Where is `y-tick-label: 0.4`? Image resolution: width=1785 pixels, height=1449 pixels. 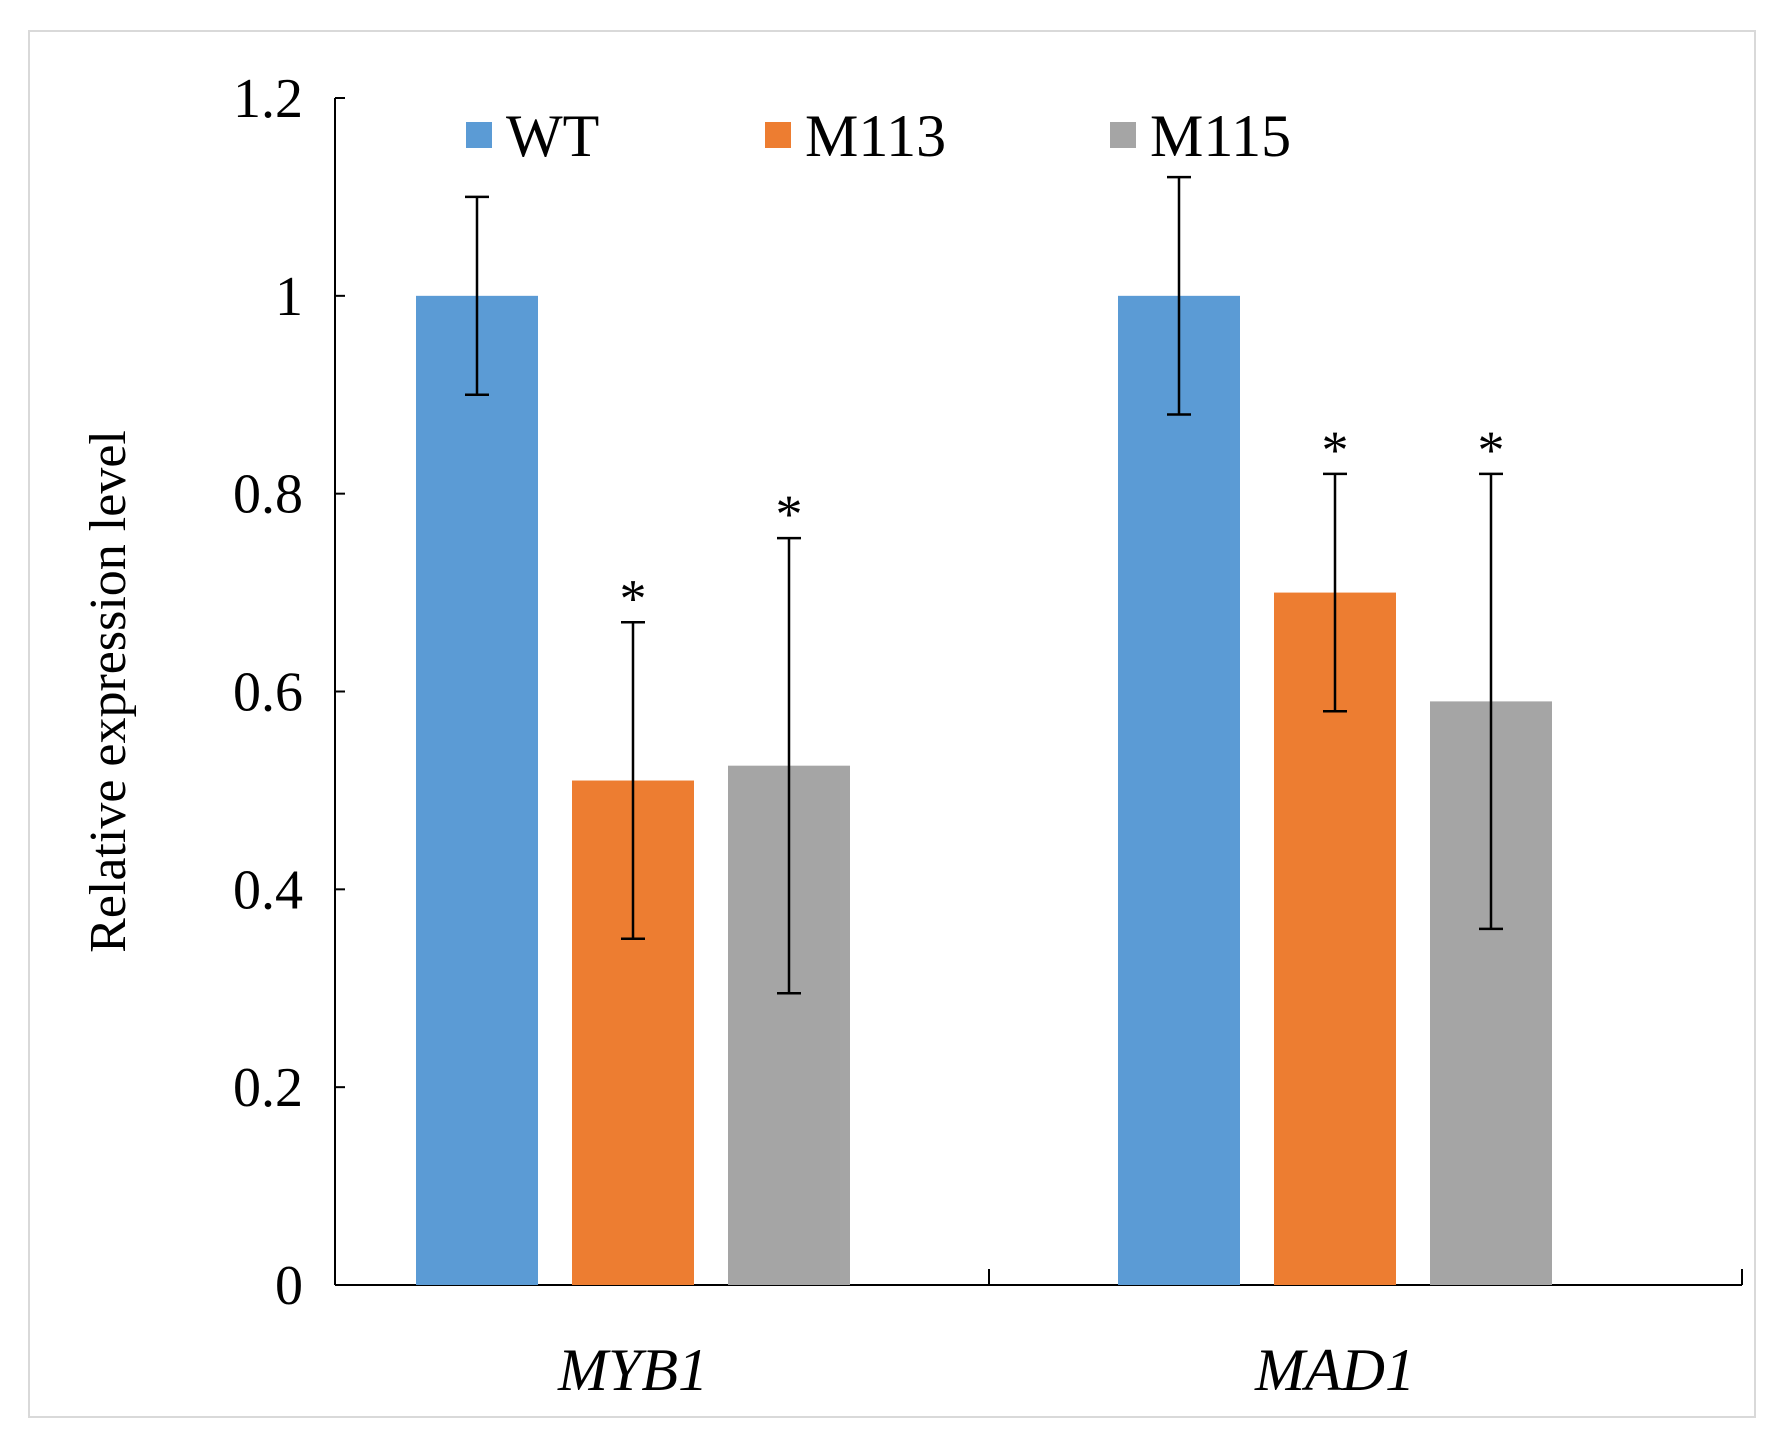 y-tick-label: 0.4 is located at coordinates (268, 890).